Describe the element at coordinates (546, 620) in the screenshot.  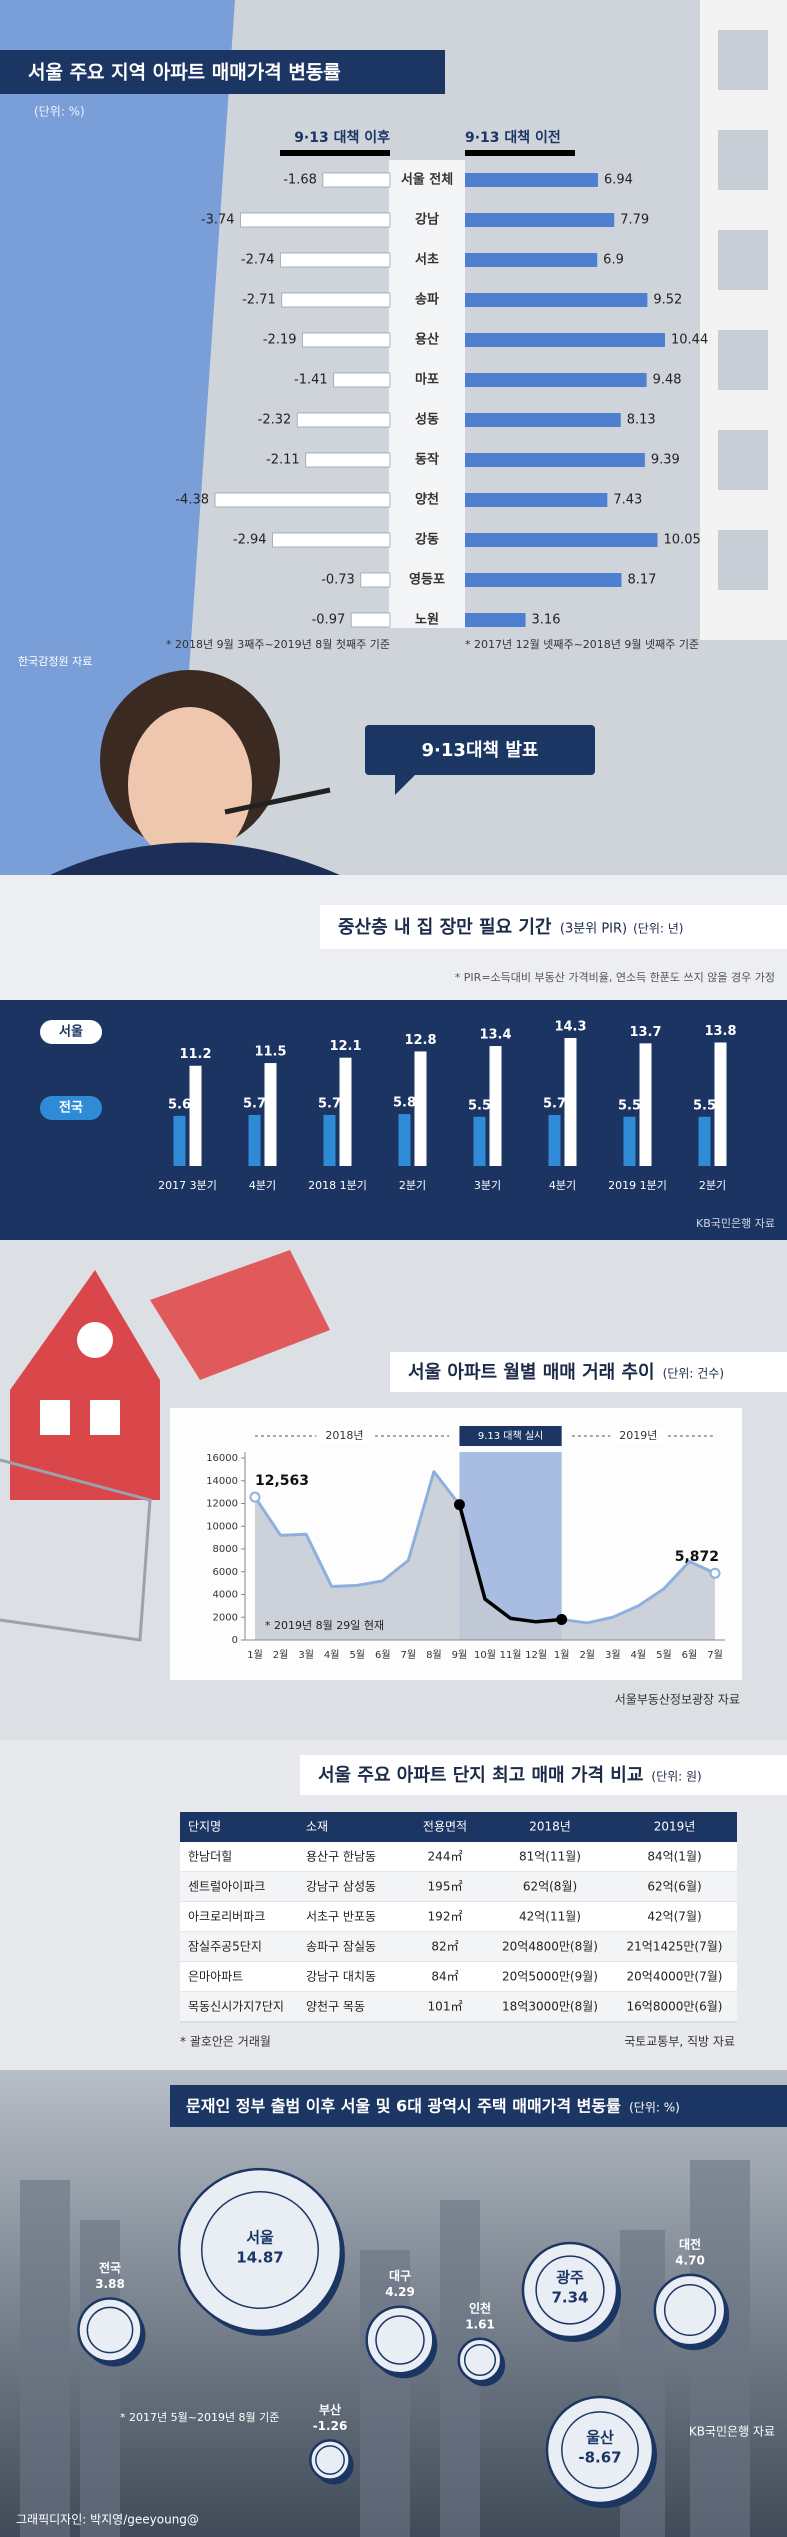
I see `value-label: 3.16` at that location.